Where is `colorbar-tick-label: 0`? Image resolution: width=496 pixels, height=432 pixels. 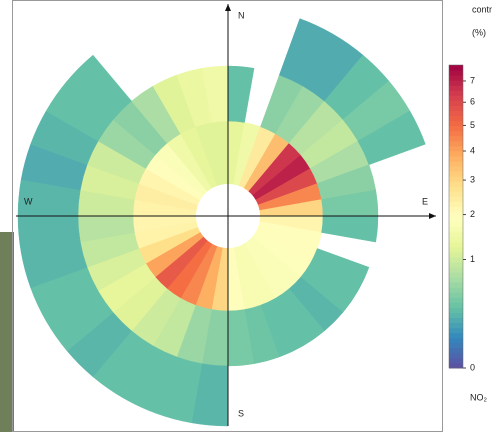 colorbar-tick-label: 0 is located at coordinates (472, 367).